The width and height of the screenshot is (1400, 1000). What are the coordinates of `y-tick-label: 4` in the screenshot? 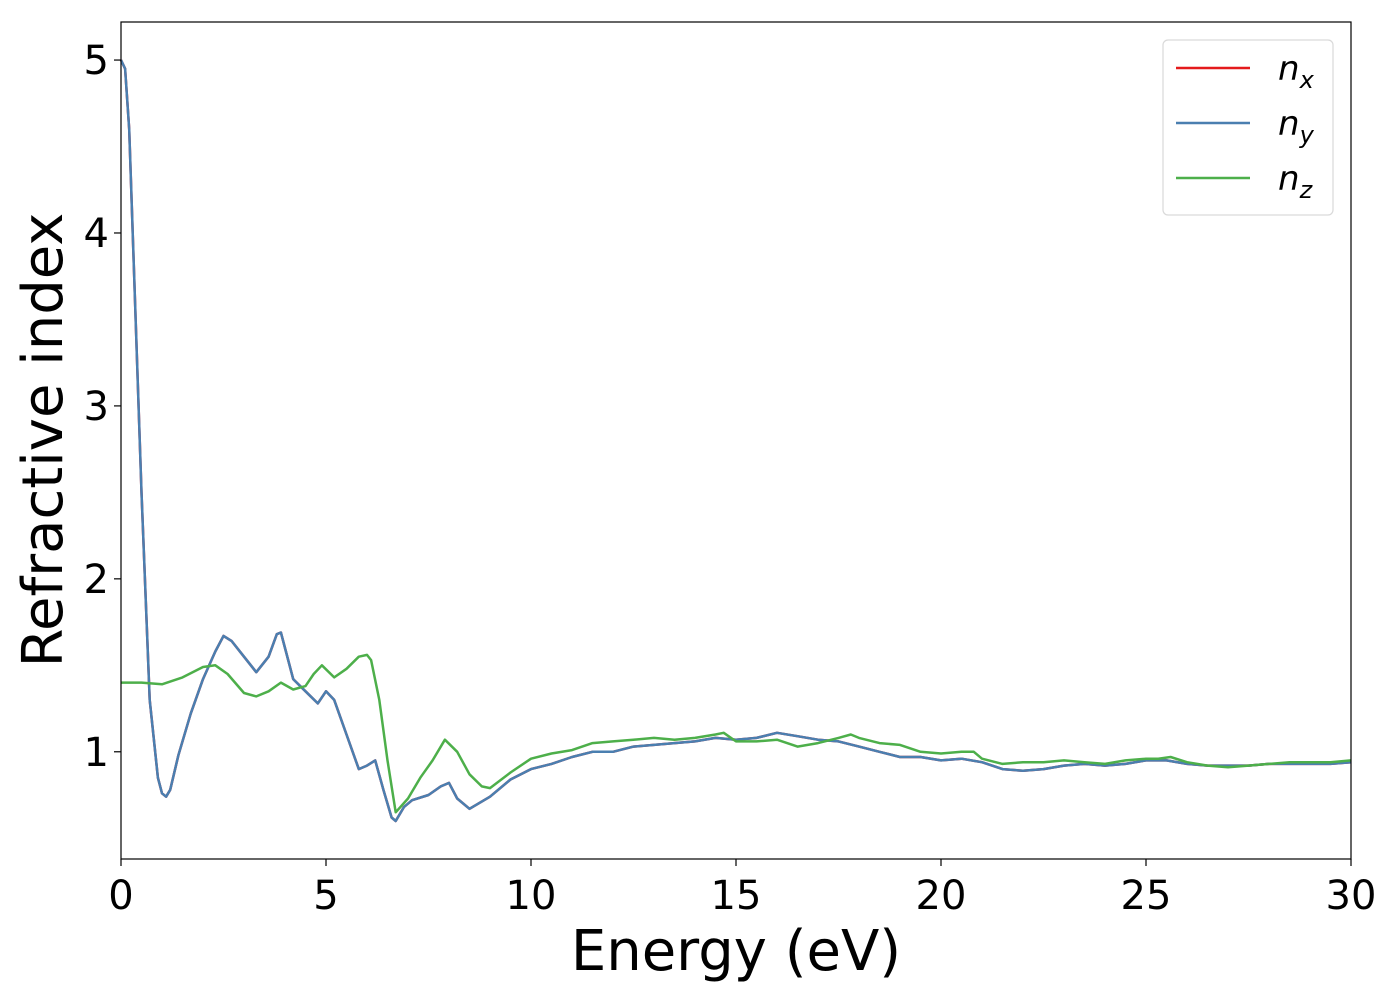 It's located at (96, 234).